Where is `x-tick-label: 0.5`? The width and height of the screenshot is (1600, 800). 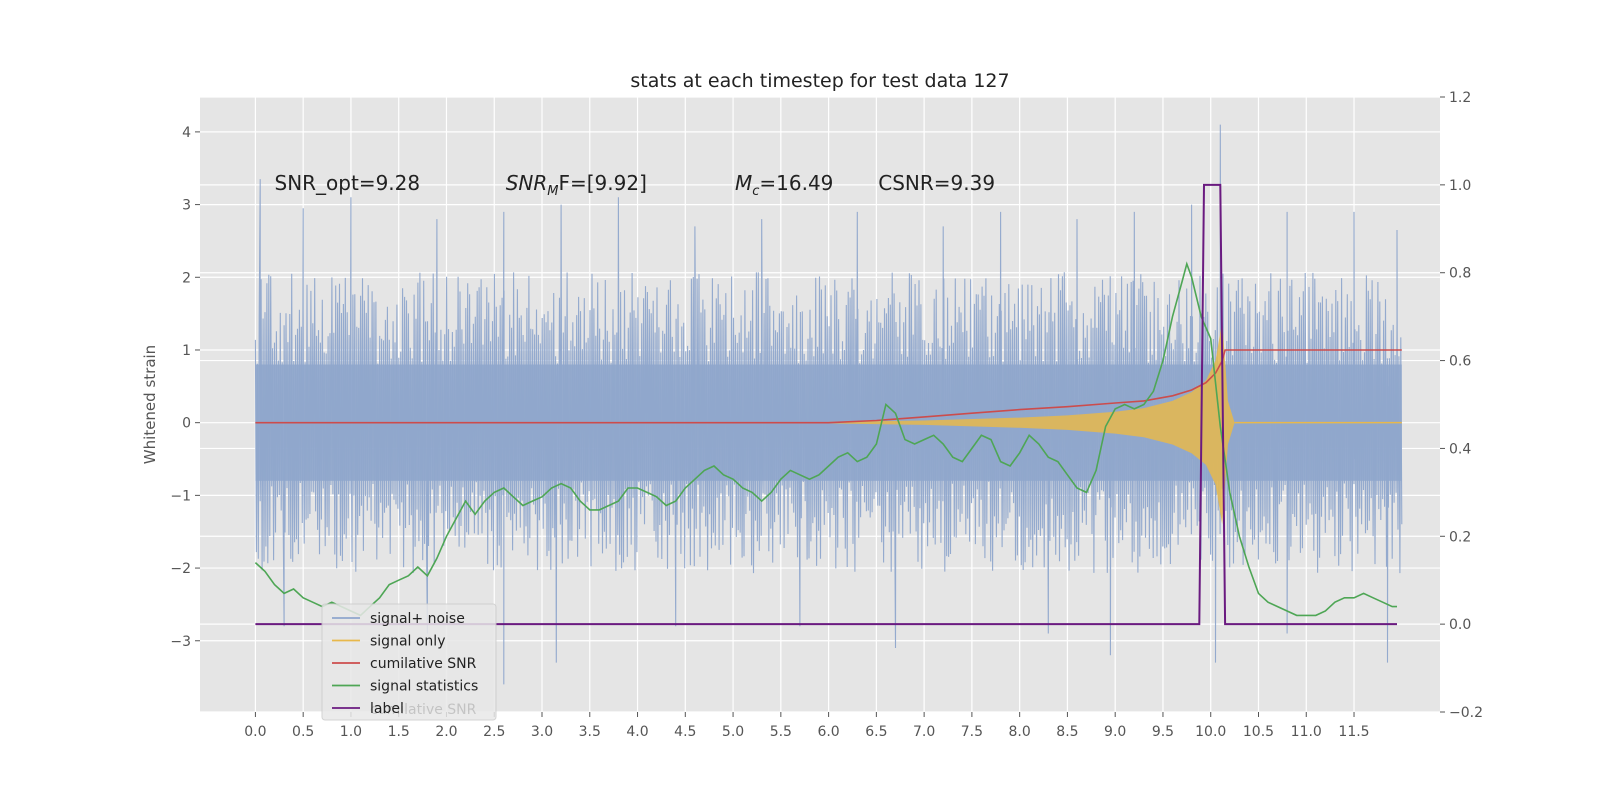
x-tick-label: 0.5 is located at coordinates (303, 732).